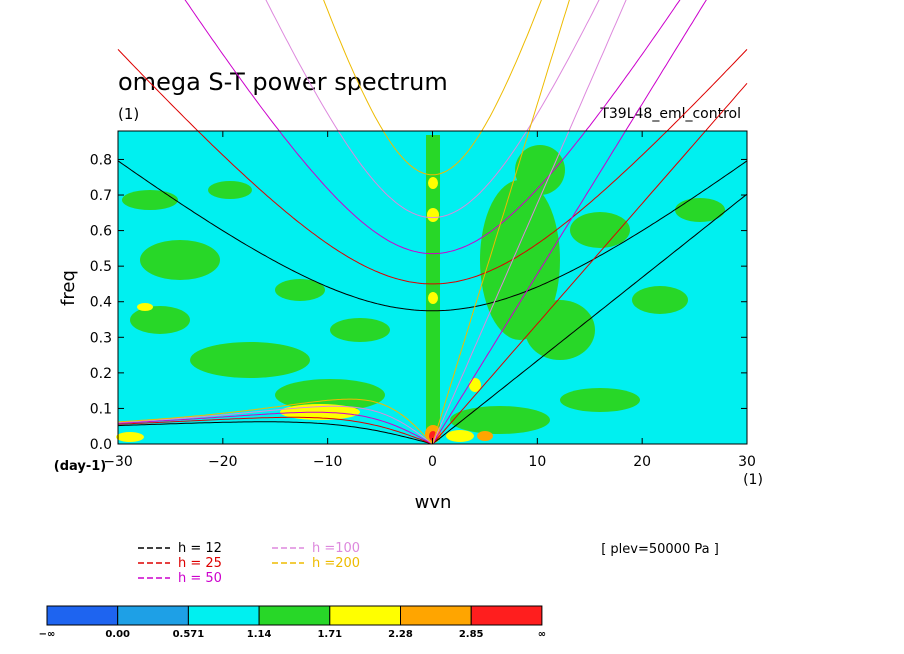 This screenshot has width=904, height=654. What do you see at coordinates (328, 462) in the screenshot?
I see `x-tick-label: −10` at bounding box center [328, 462].